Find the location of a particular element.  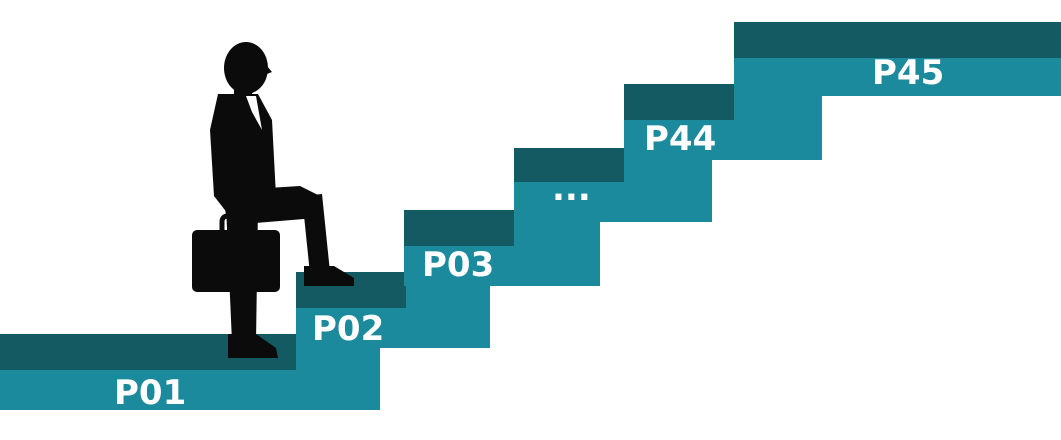

briefcase-body is located at coordinates (236, 261).